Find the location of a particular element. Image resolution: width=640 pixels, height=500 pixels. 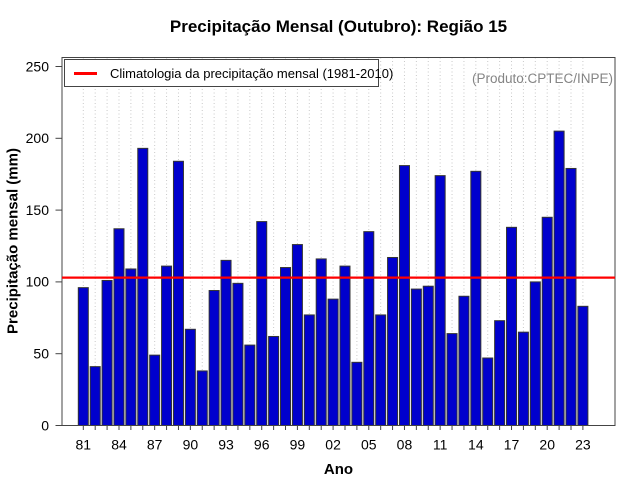

bar-1992 is located at coordinates (214, 358).